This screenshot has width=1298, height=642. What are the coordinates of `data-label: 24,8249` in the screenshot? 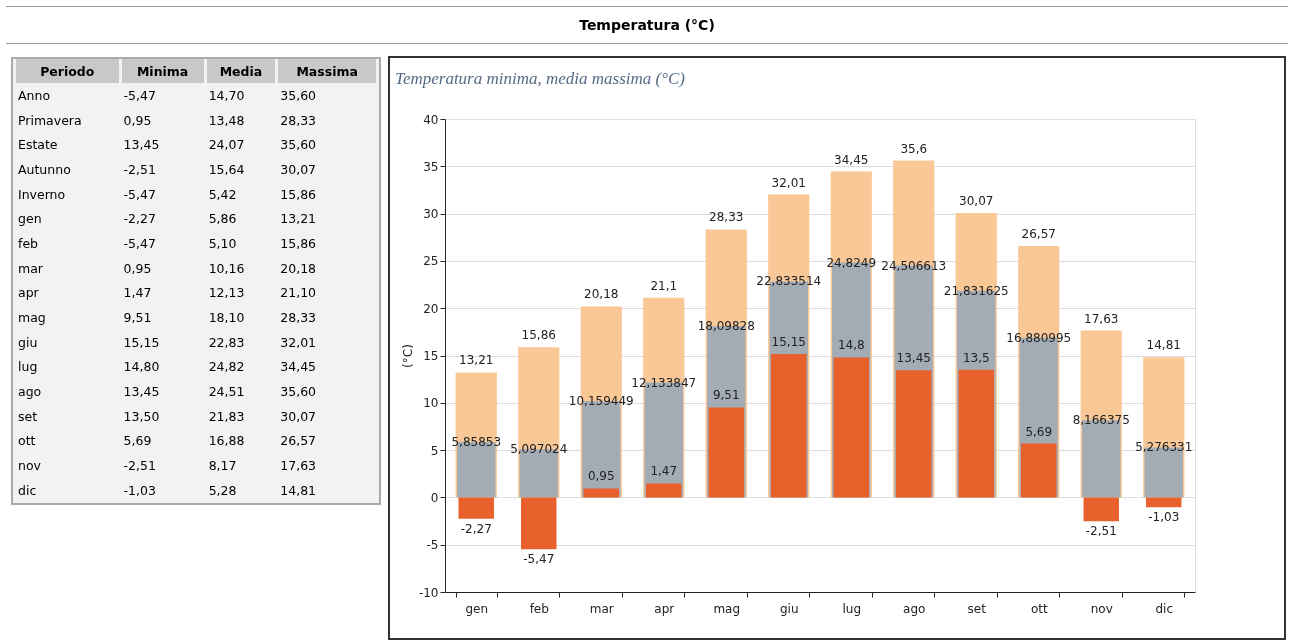 It's located at (851, 262).